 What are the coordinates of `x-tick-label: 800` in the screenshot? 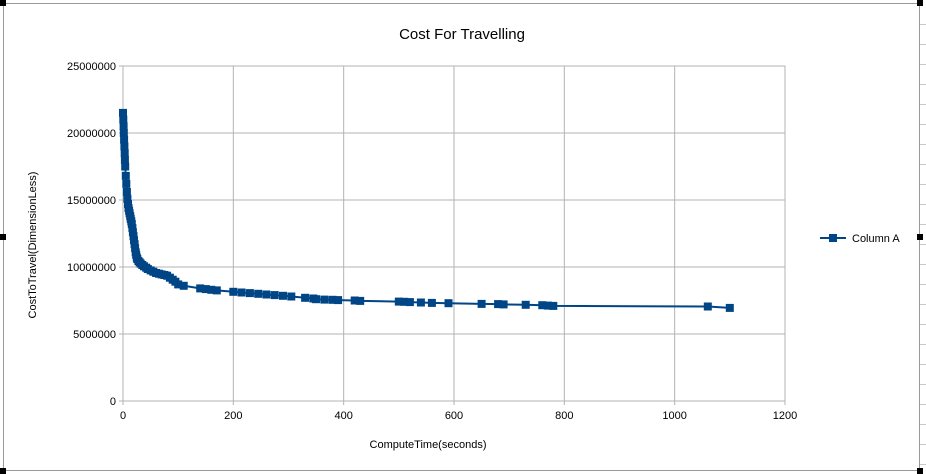 It's located at (564, 416).